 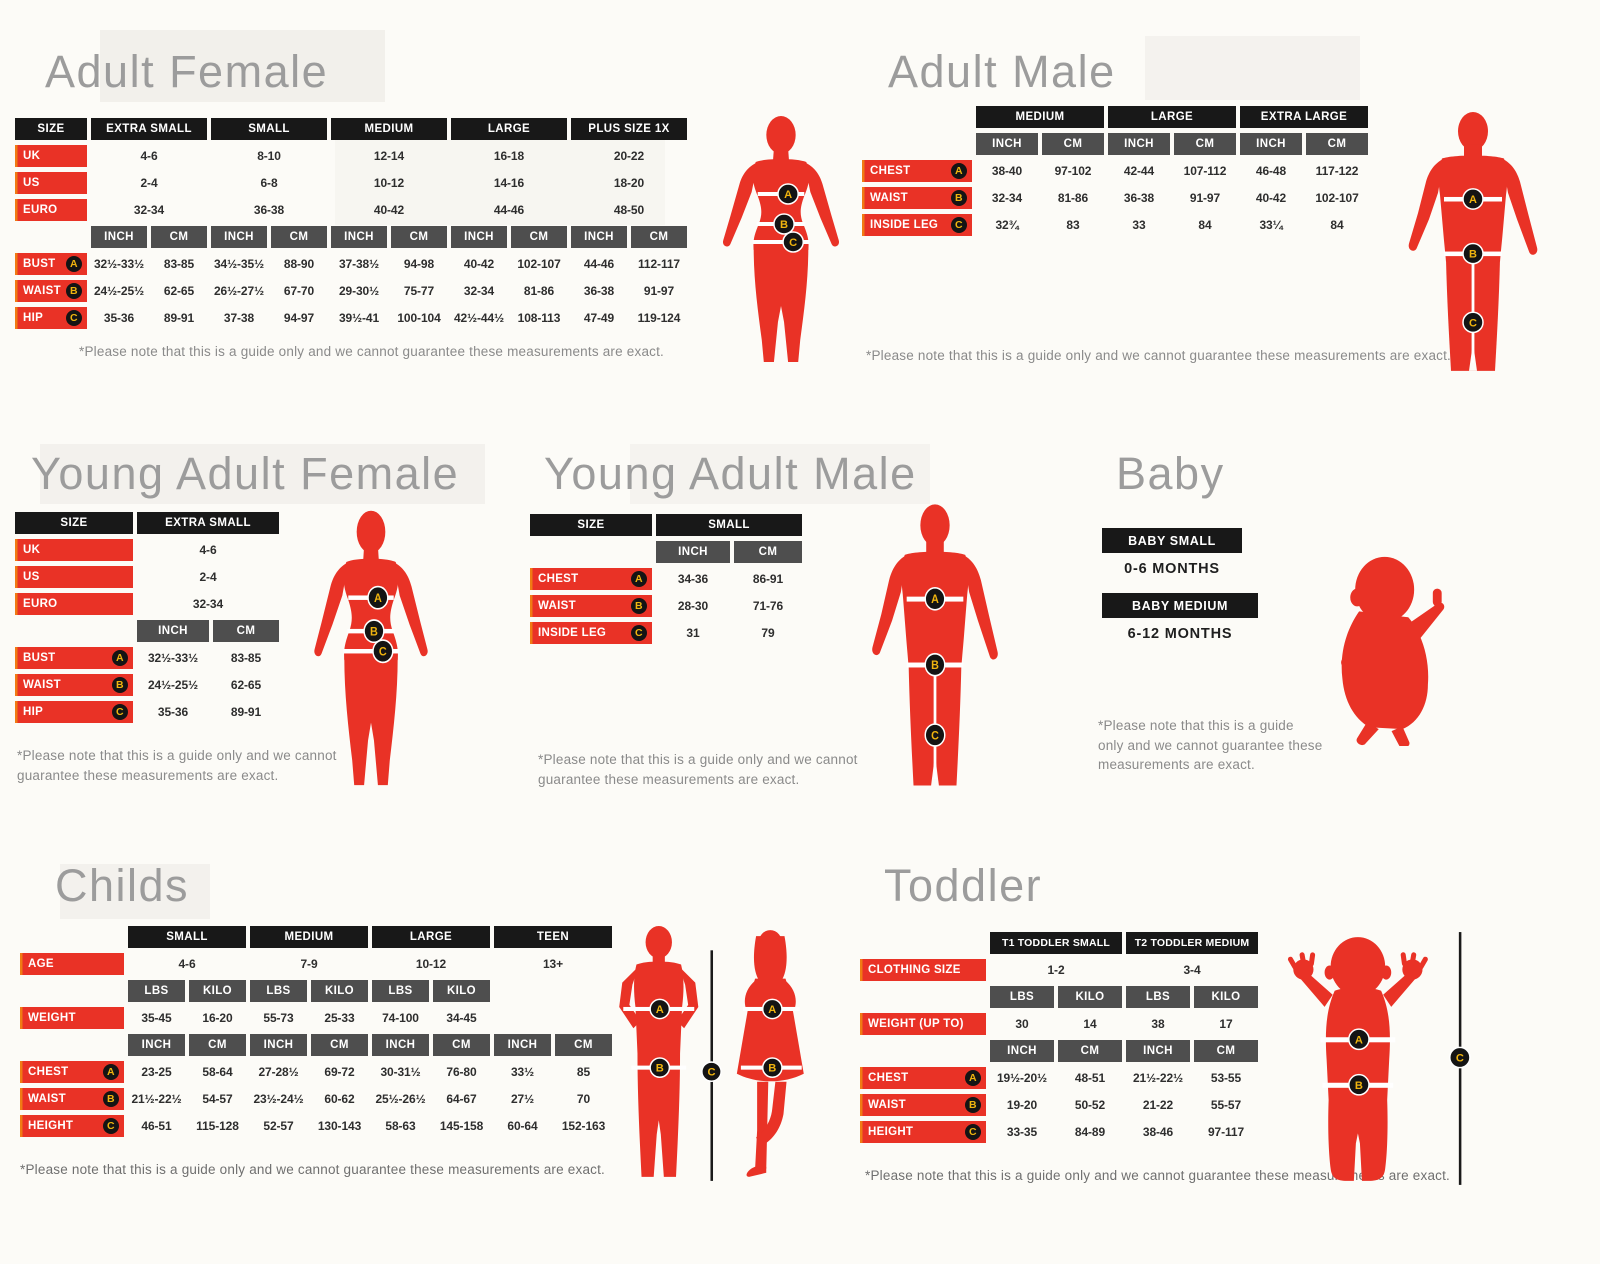 What do you see at coordinates (339, 1126) in the screenshot?
I see `value-cell: 130-143` at bounding box center [339, 1126].